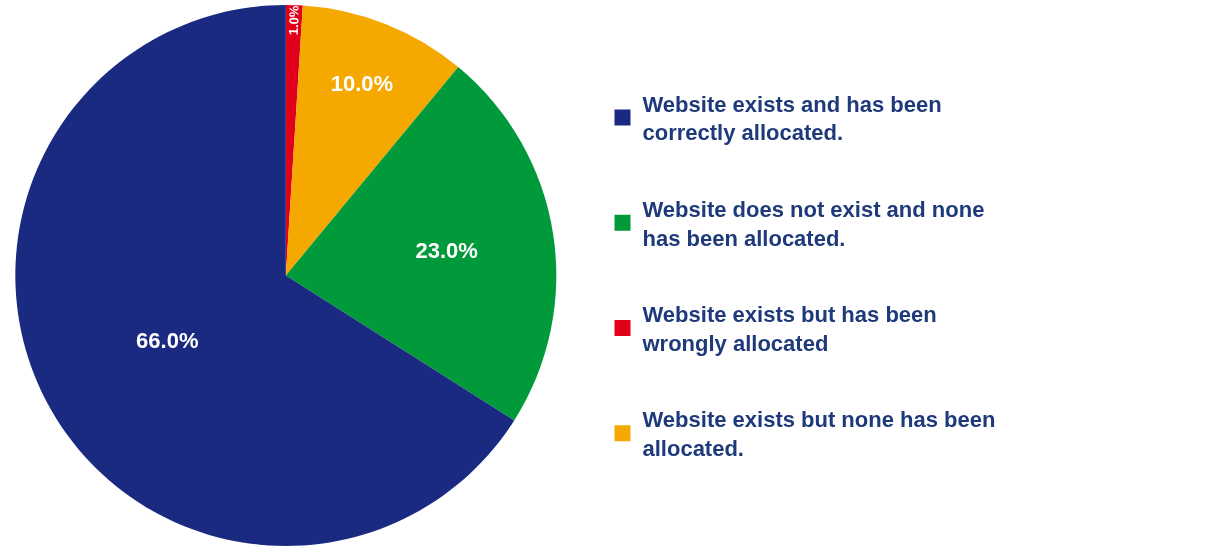 This screenshot has height=551, width=1205. Describe the element at coordinates (789, 329) in the screenshot. I see `legend-label: Website exists but has been wrongly allocated` at that location.